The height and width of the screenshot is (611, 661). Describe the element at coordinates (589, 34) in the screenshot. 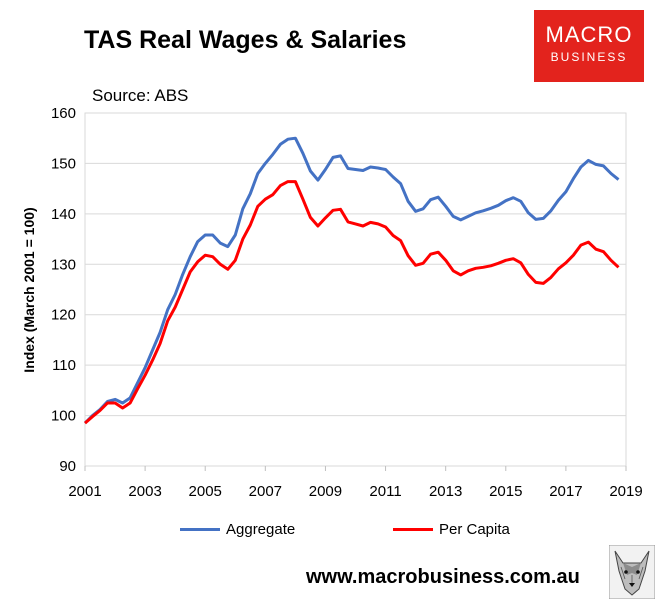

I see `logo-line-1: MACRO` at that location.